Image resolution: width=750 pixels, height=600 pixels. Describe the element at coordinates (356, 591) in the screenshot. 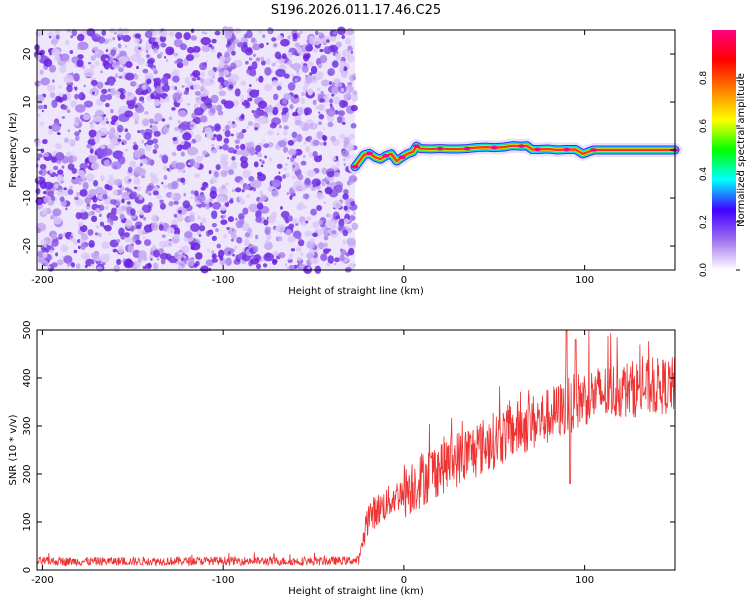

I see `snr-x-label: Height of straight line (km)` at that location.